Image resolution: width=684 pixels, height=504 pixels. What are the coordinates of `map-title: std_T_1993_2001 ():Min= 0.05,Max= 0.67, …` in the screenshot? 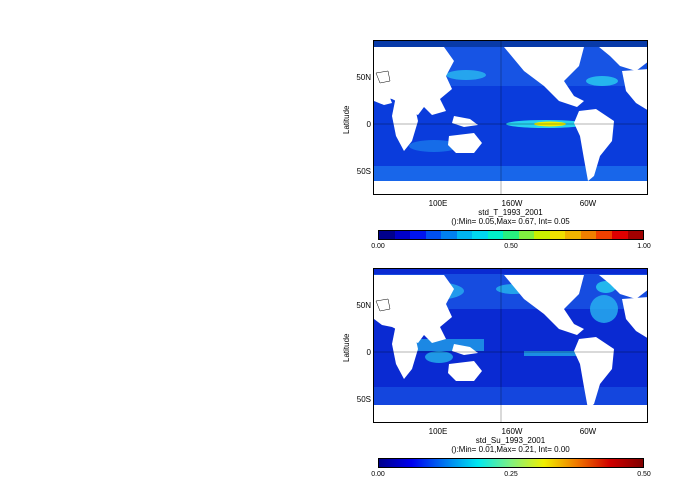 It's located at (510, 217).